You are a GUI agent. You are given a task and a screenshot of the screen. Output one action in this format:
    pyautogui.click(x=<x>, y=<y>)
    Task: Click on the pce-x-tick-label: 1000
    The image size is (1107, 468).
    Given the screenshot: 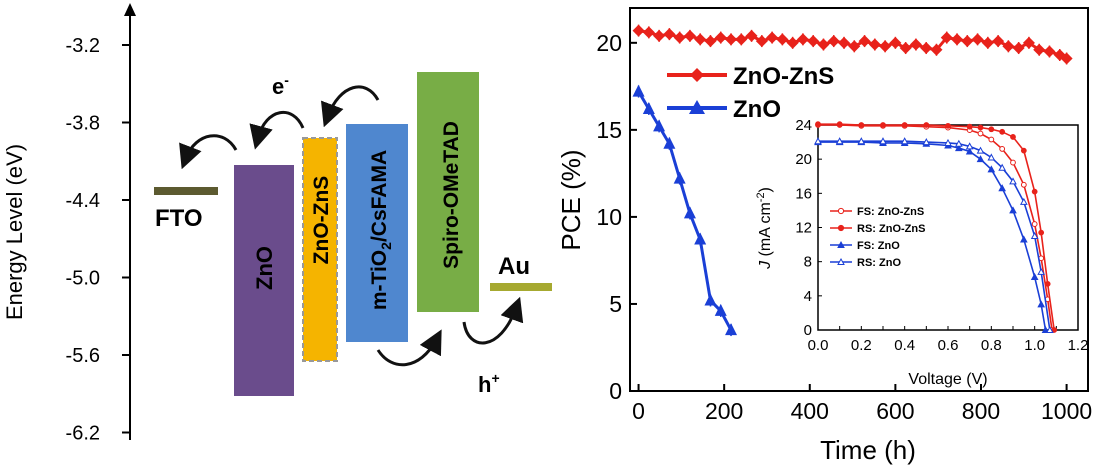 What is the action you would take?
    pyautogui.click(x=1066, y=411)
    